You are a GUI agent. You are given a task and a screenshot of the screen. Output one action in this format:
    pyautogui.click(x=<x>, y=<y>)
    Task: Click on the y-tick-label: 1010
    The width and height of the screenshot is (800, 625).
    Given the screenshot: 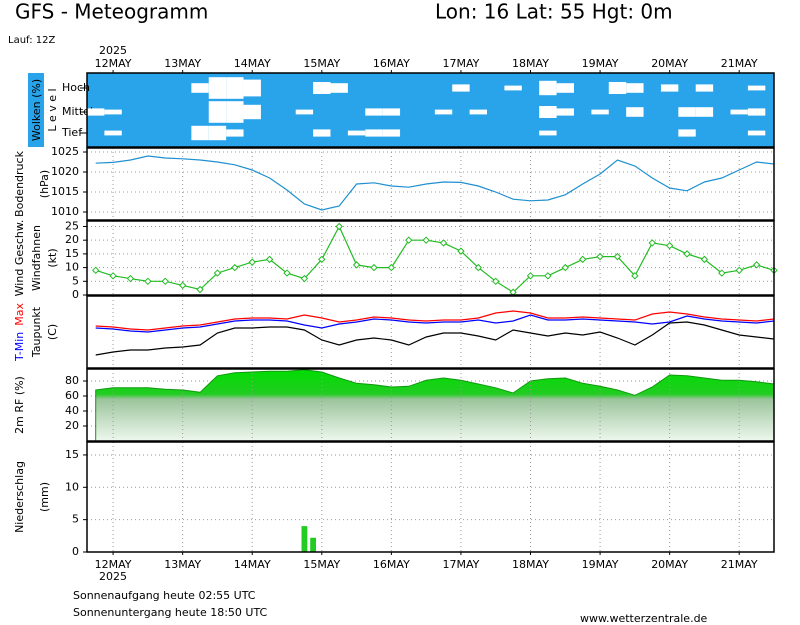 What is the action you would take?
    pyautogui.click(x=65, y=211)
    